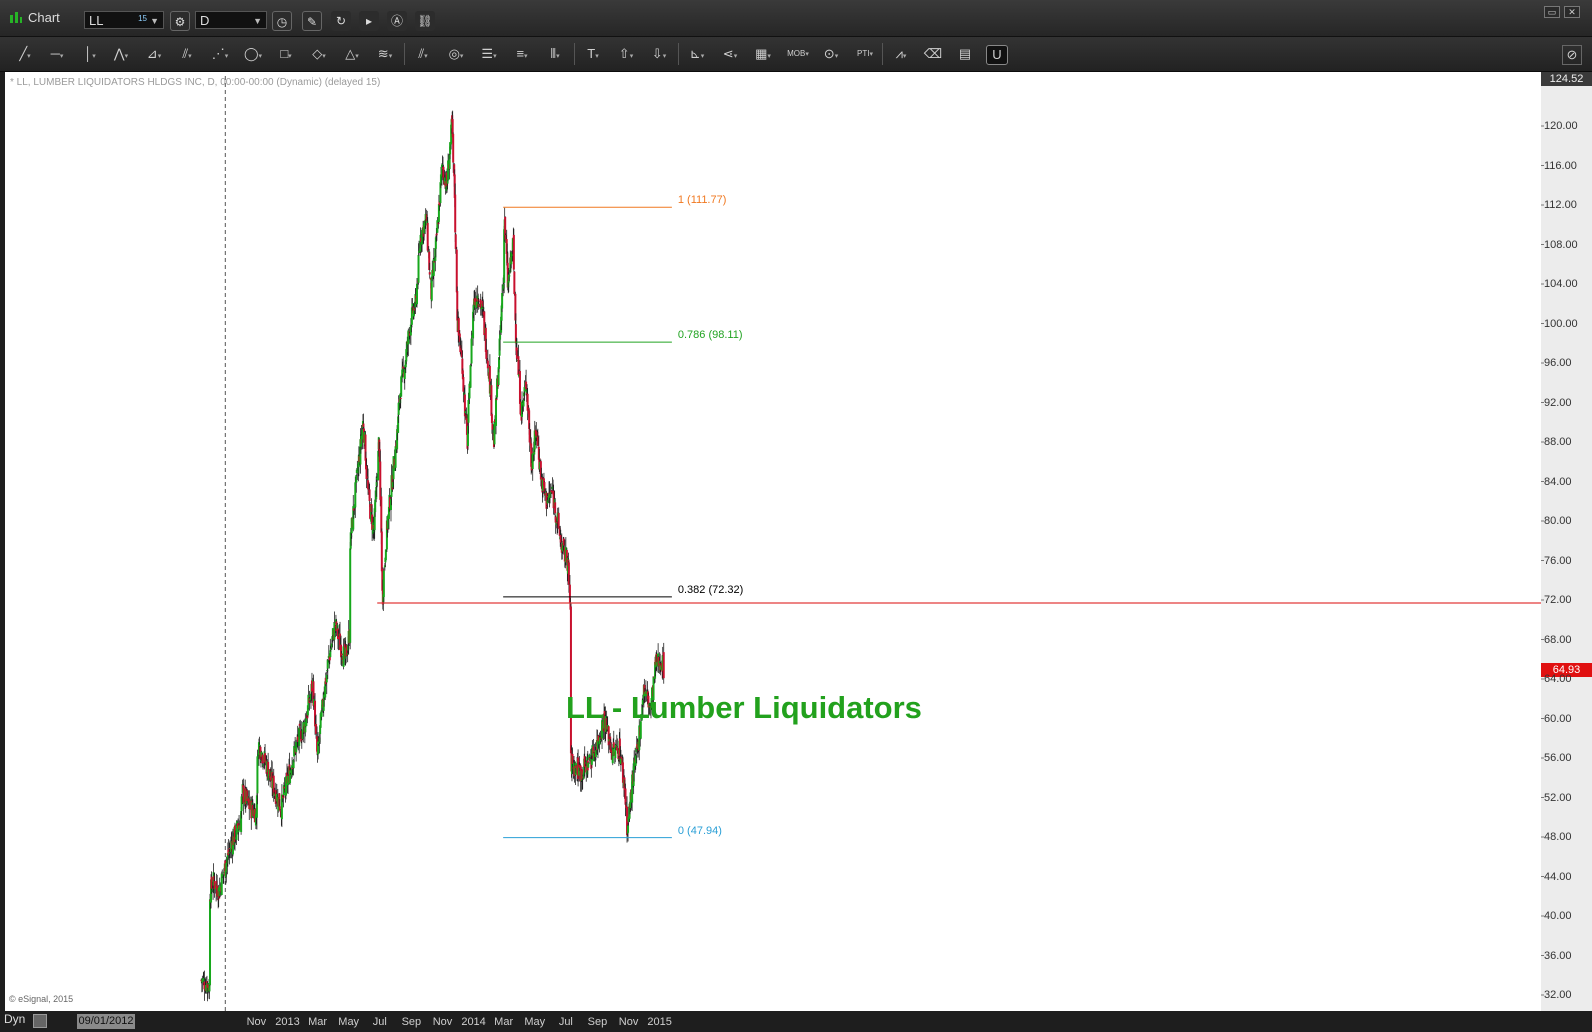  What do you see at coordinates (282, 21) in the screenshot?
I see `clock-icon: ◷` at bounding box center [282, 21].